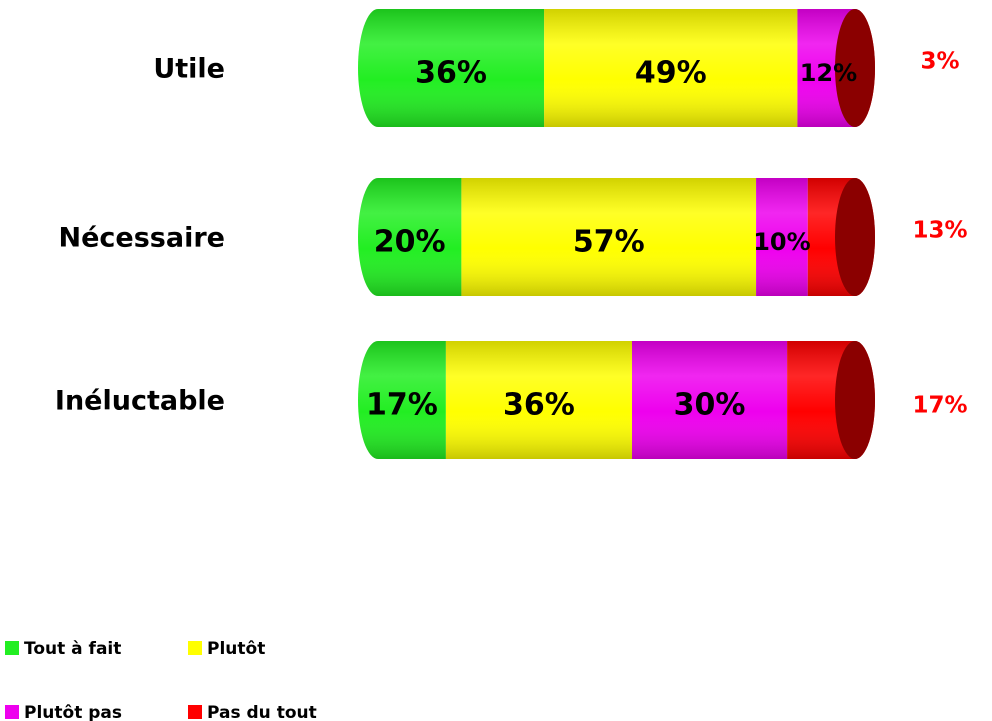 The width and height of the screenshot is (992, 721). Describe the element at coordinates (939, 62) in the screenshot. I see `value-label: 3%` at that location.